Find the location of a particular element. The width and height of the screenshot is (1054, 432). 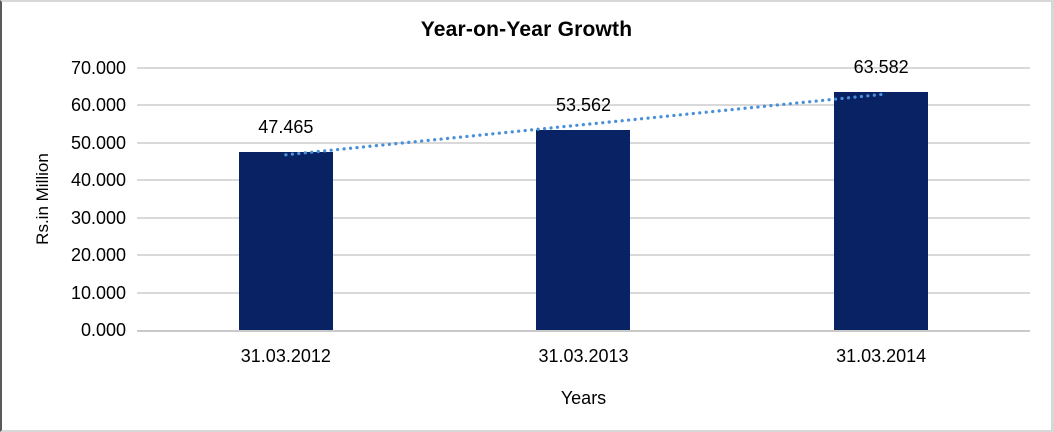

bar-value-label: 63.582 is located at coordinates (881, 67).